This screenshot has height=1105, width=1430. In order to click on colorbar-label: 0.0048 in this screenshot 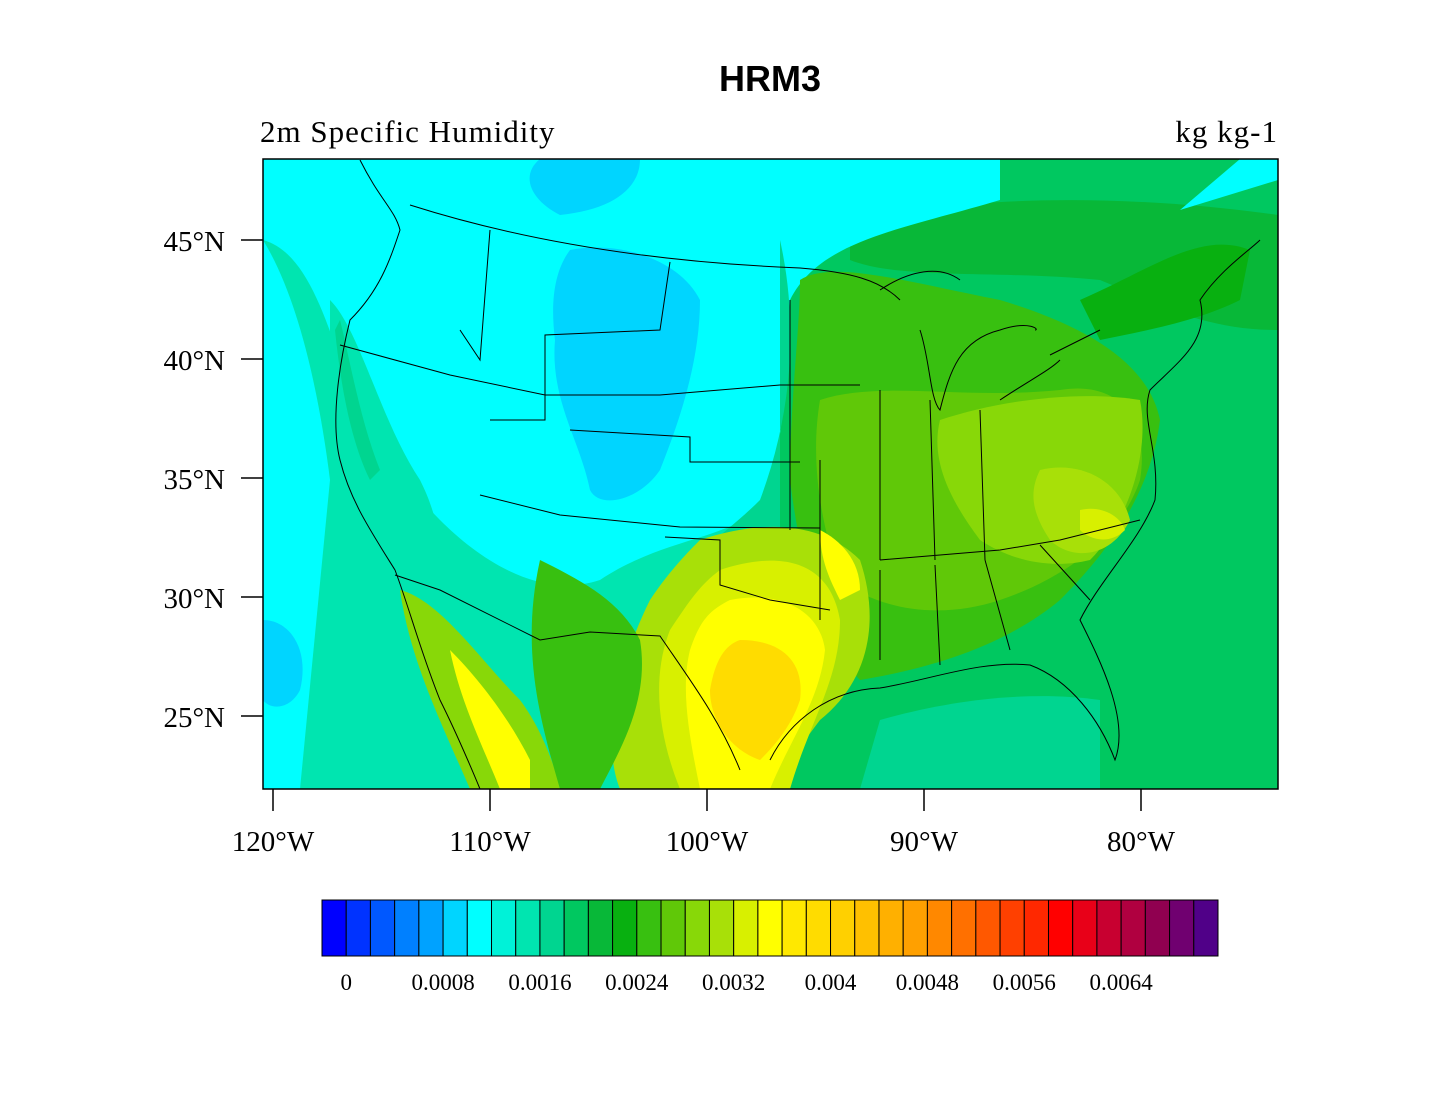, I will do `click(927, 982)`.